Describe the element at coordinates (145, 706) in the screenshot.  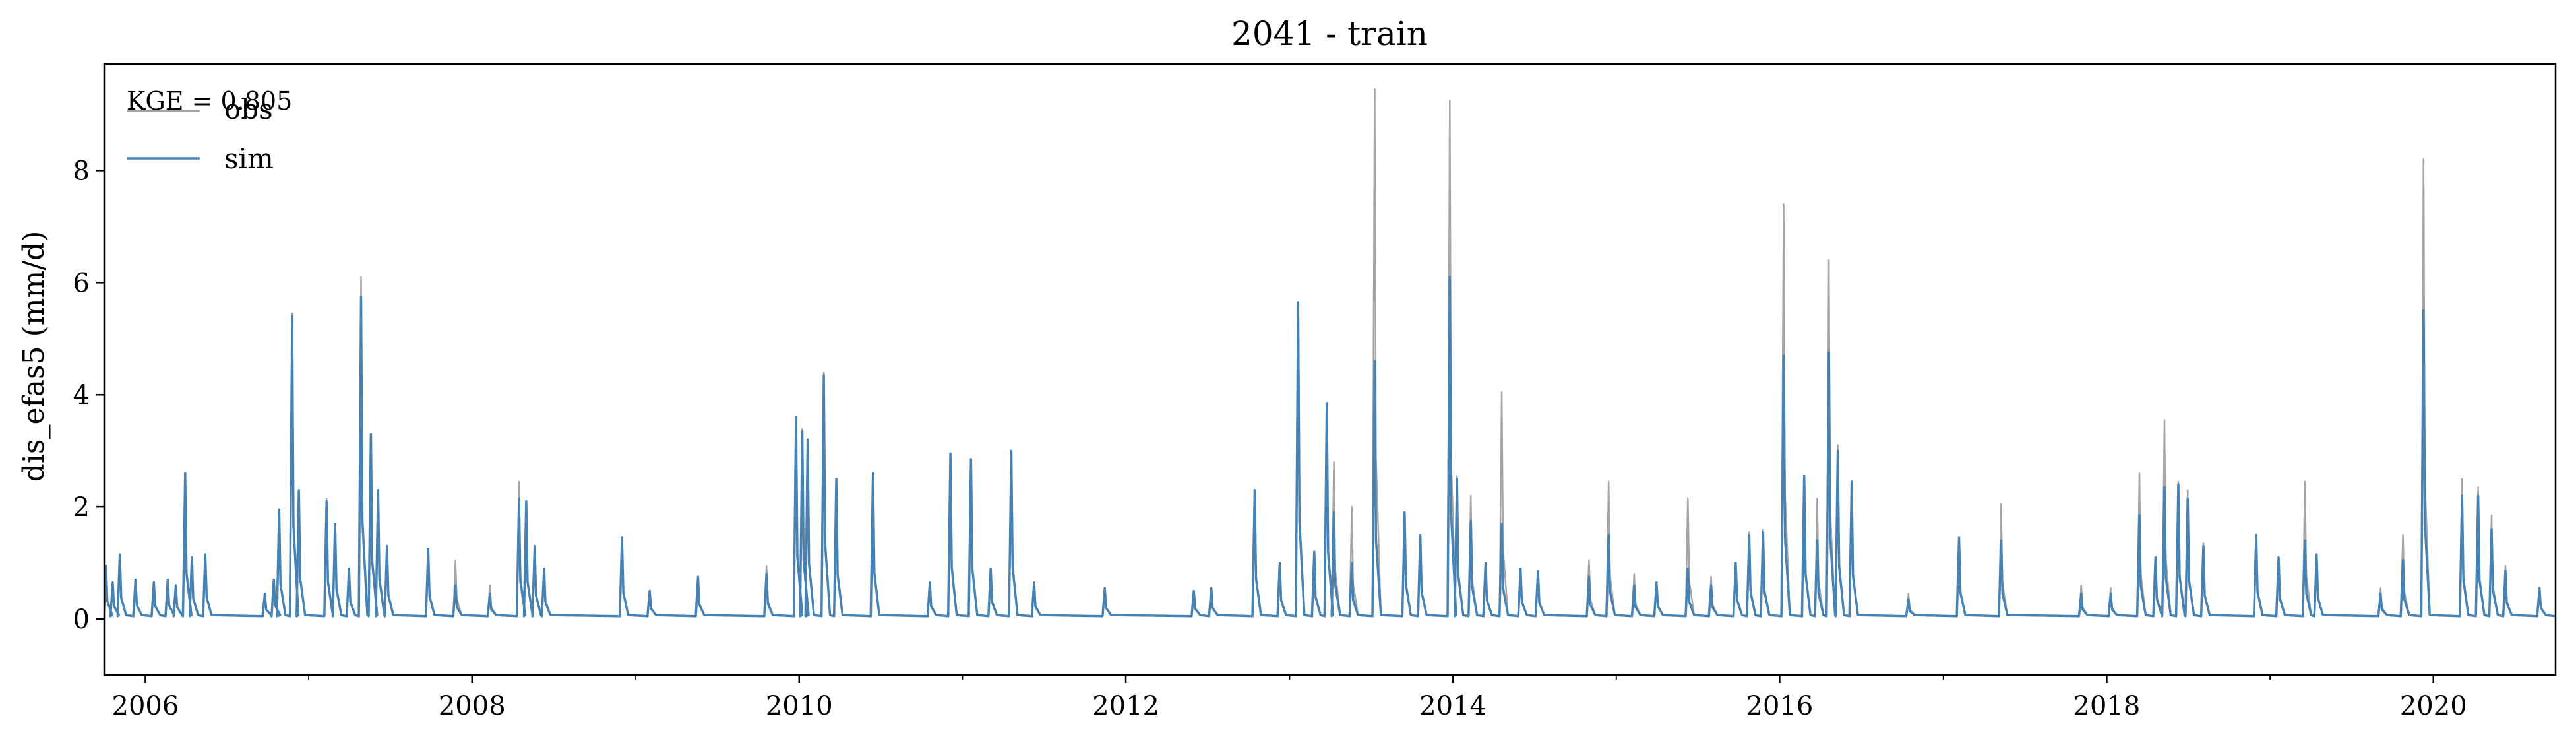
I see `x-tick-label: 2006` at that location.